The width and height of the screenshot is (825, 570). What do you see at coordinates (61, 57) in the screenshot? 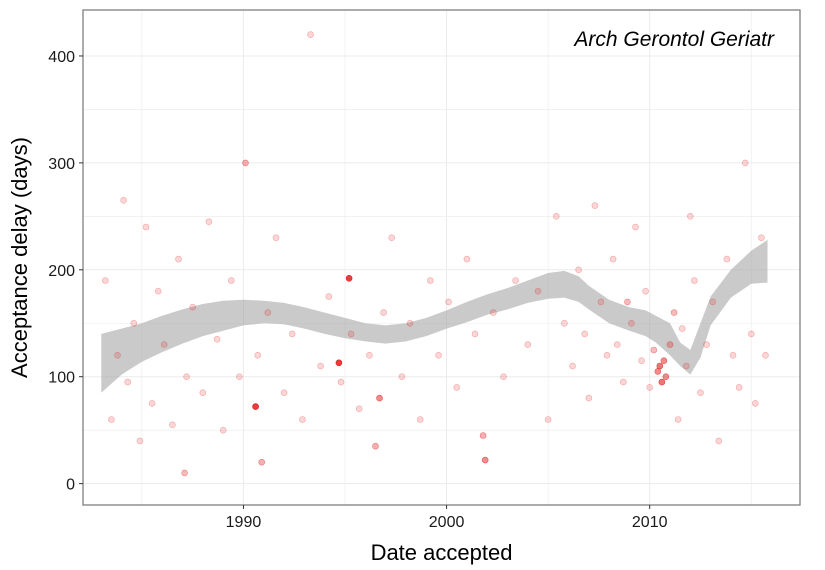
I see `y-tick-label: 400` at bounding box center [61, 57].